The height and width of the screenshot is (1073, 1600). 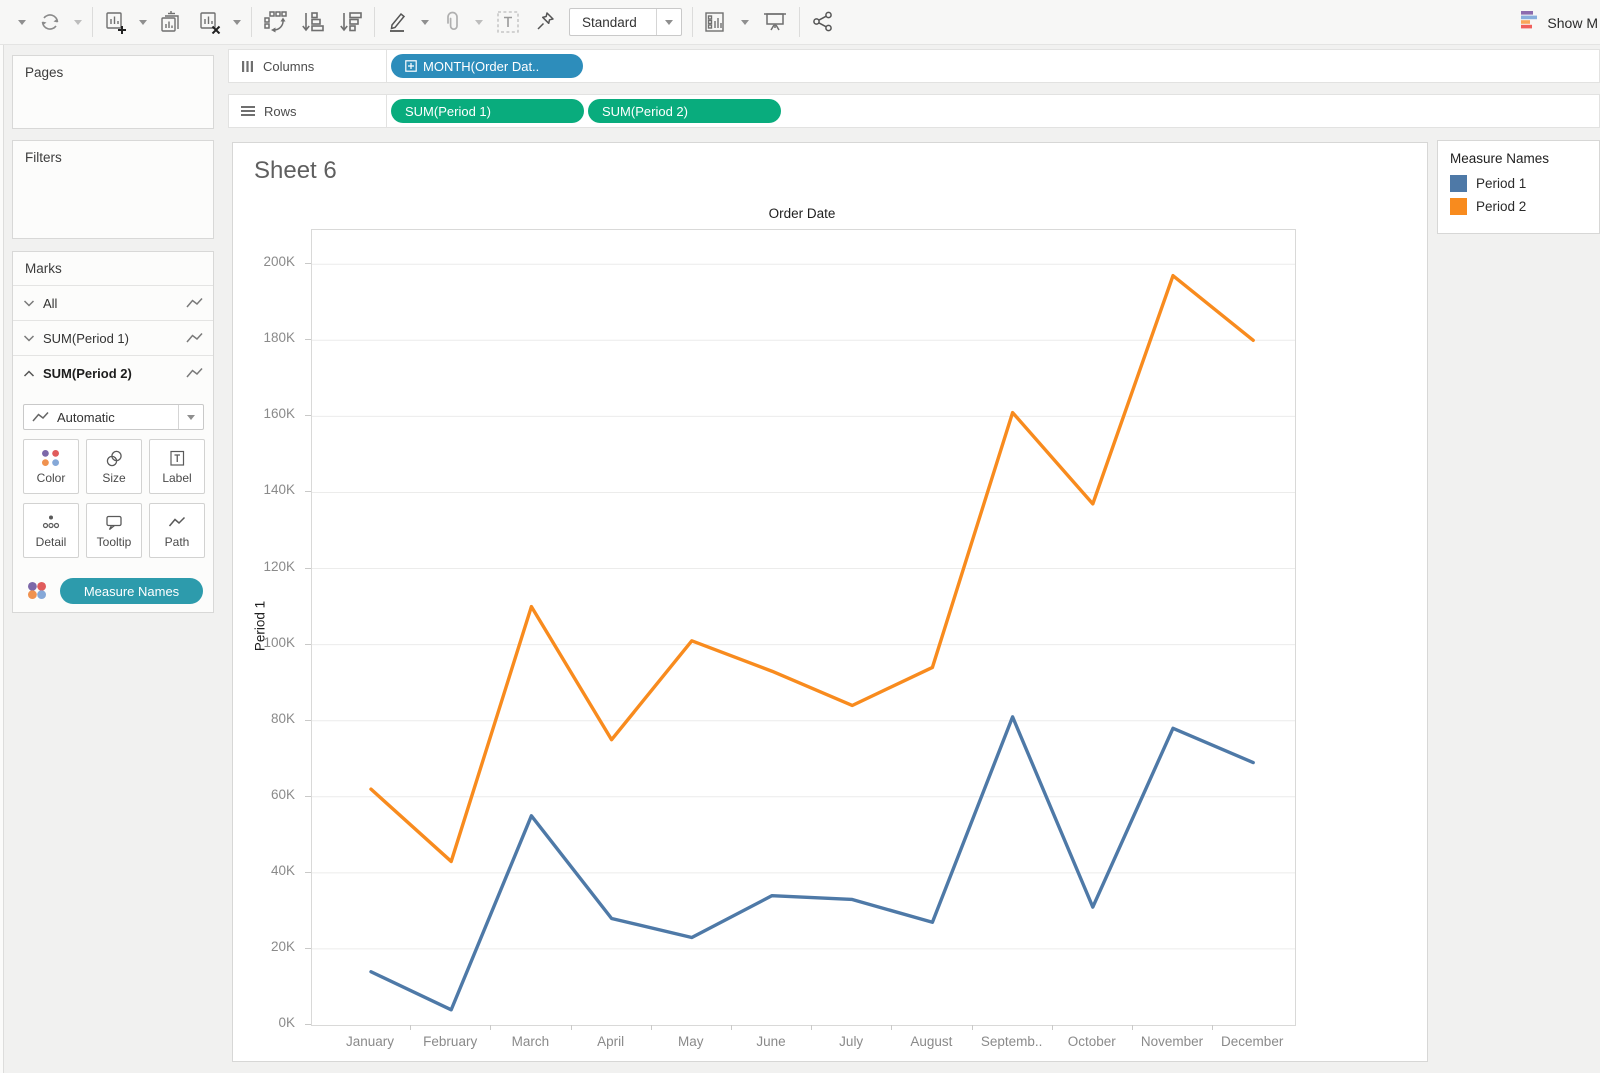 I want to click on period-2-swatch, so click(x=1458, y=206).